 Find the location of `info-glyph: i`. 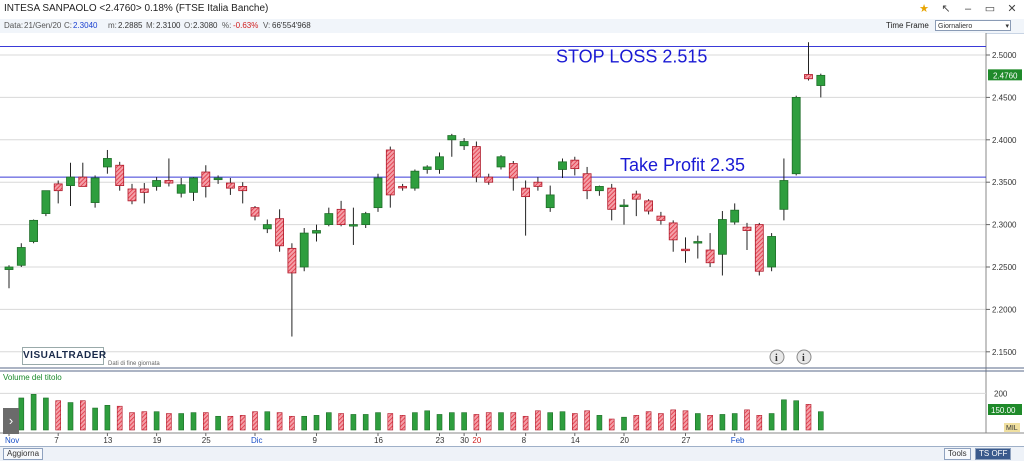

info-glyph: i is located at coordinates (803, 358).